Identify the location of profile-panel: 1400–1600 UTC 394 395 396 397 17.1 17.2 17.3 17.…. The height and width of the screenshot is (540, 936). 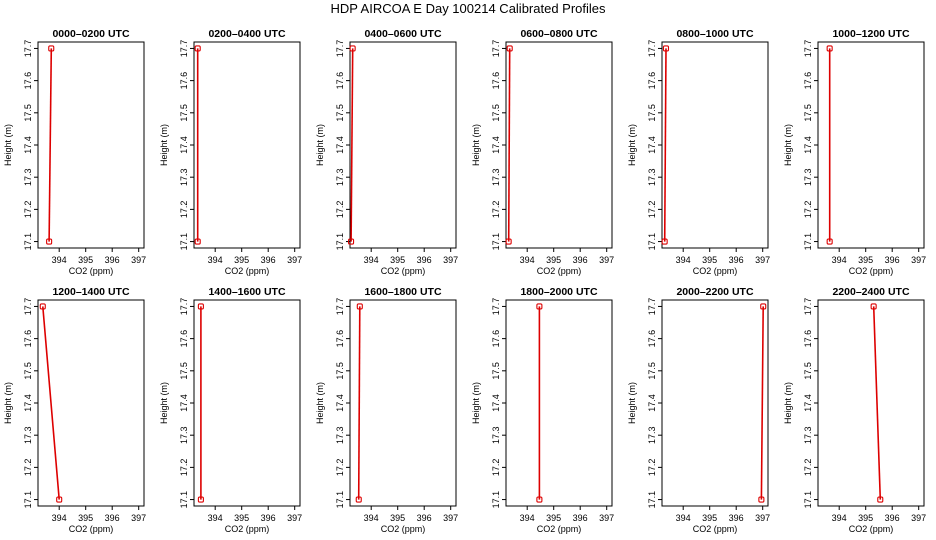
(230, 410).